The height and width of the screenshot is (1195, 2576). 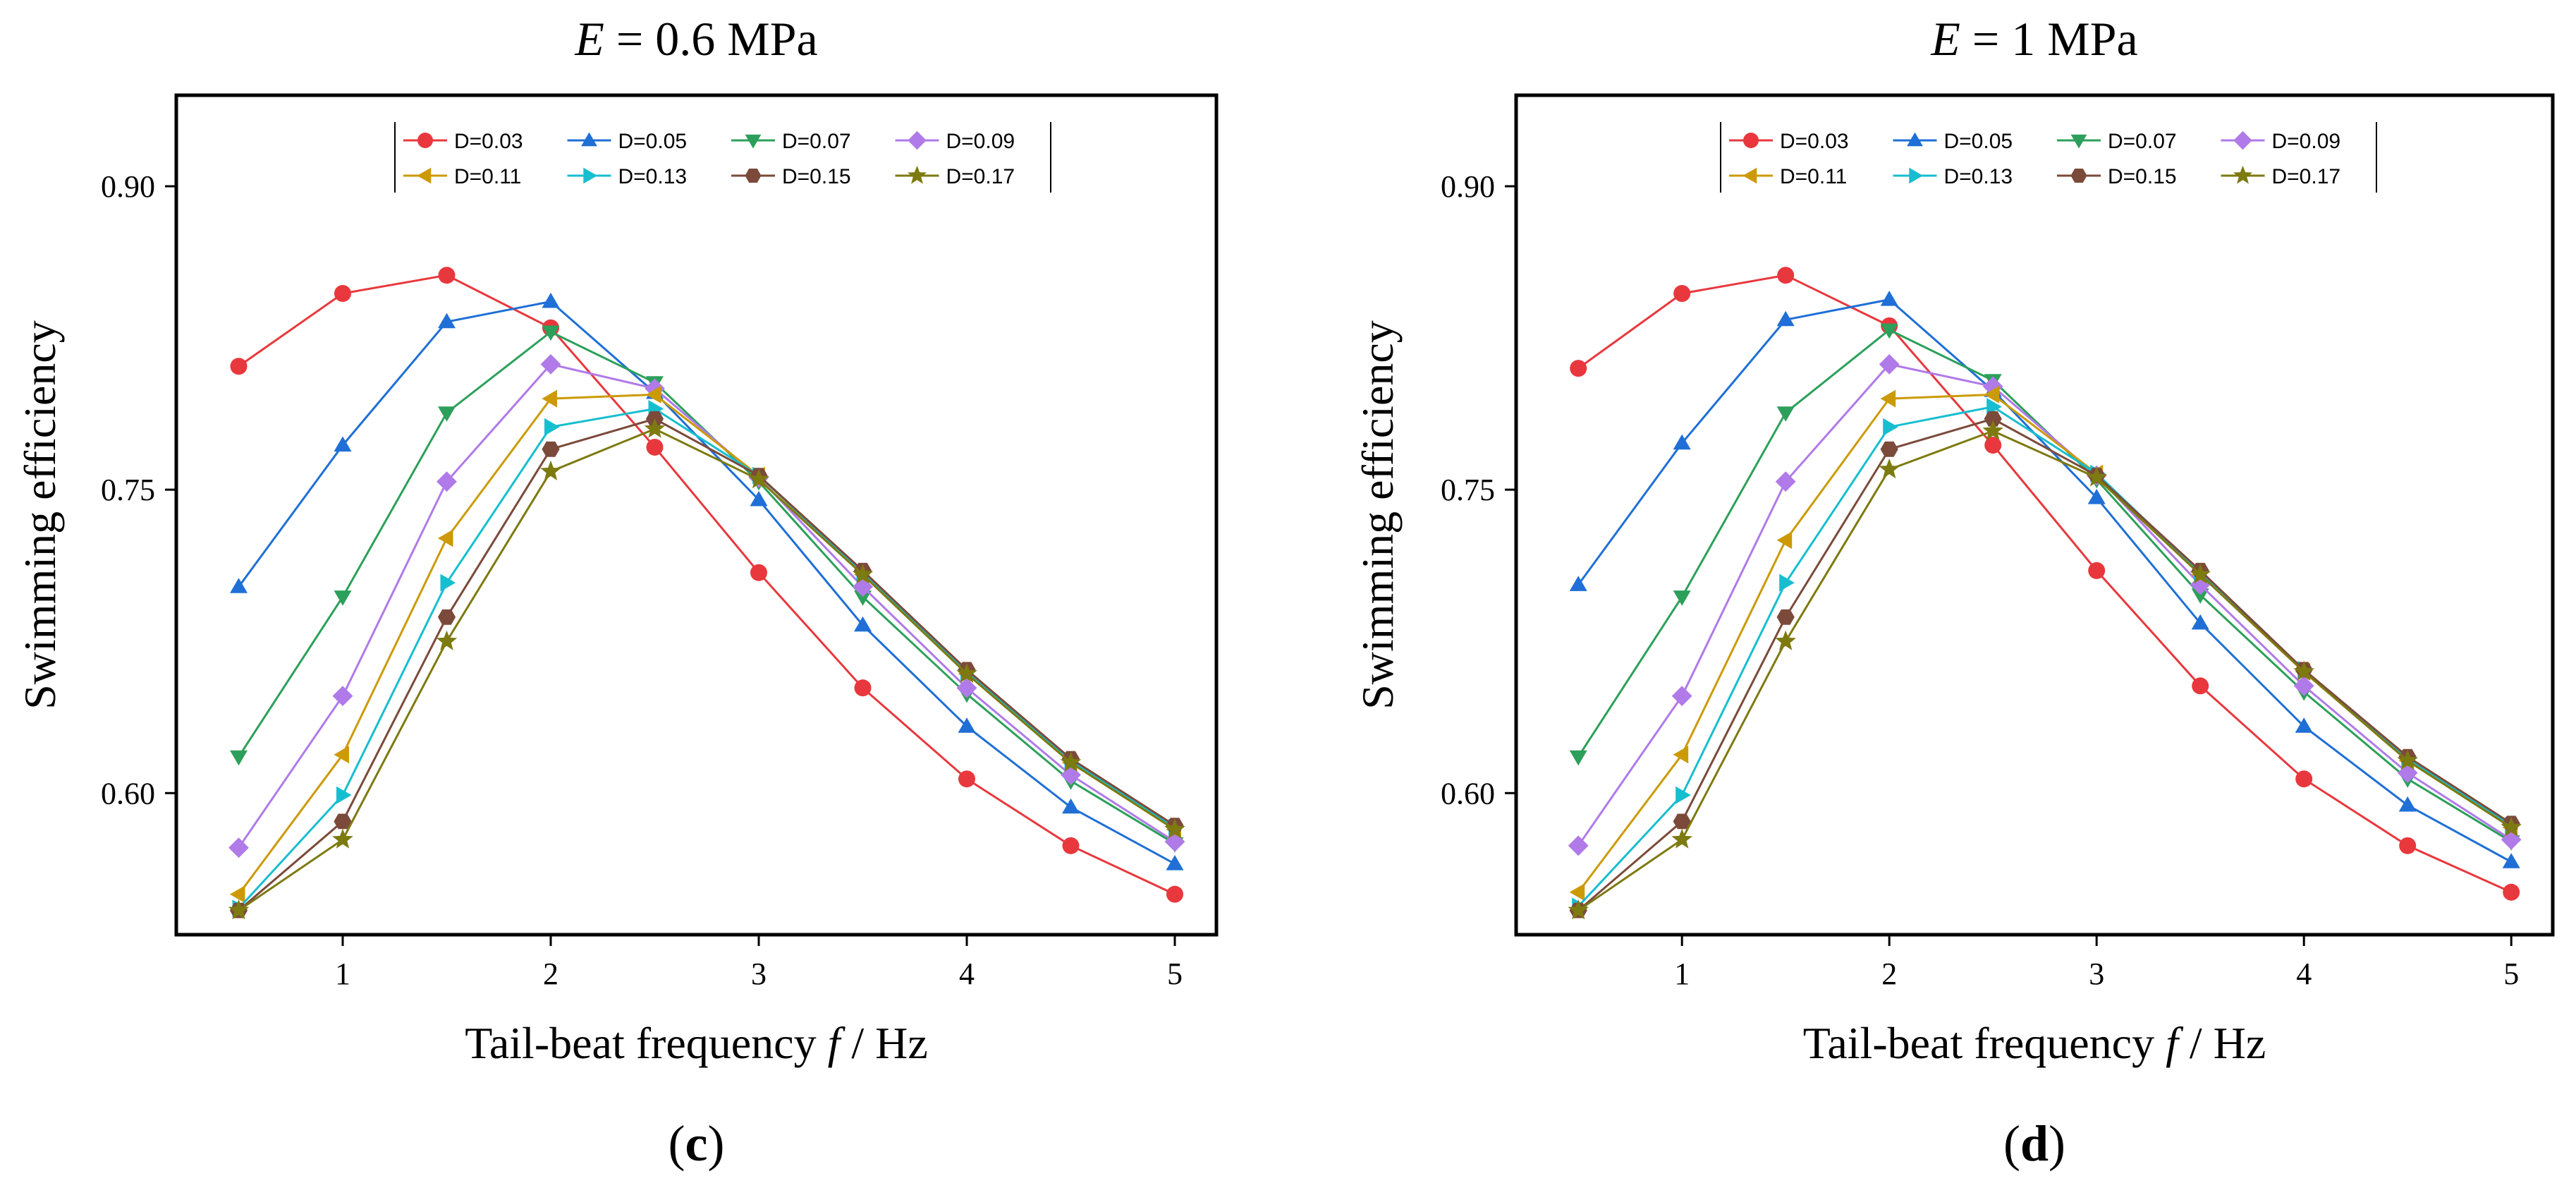 What do you see at coordinates (1468, 794) in the screenshot?
I see `y-tick-label: 0.60` at bounding box center [1468, 794].